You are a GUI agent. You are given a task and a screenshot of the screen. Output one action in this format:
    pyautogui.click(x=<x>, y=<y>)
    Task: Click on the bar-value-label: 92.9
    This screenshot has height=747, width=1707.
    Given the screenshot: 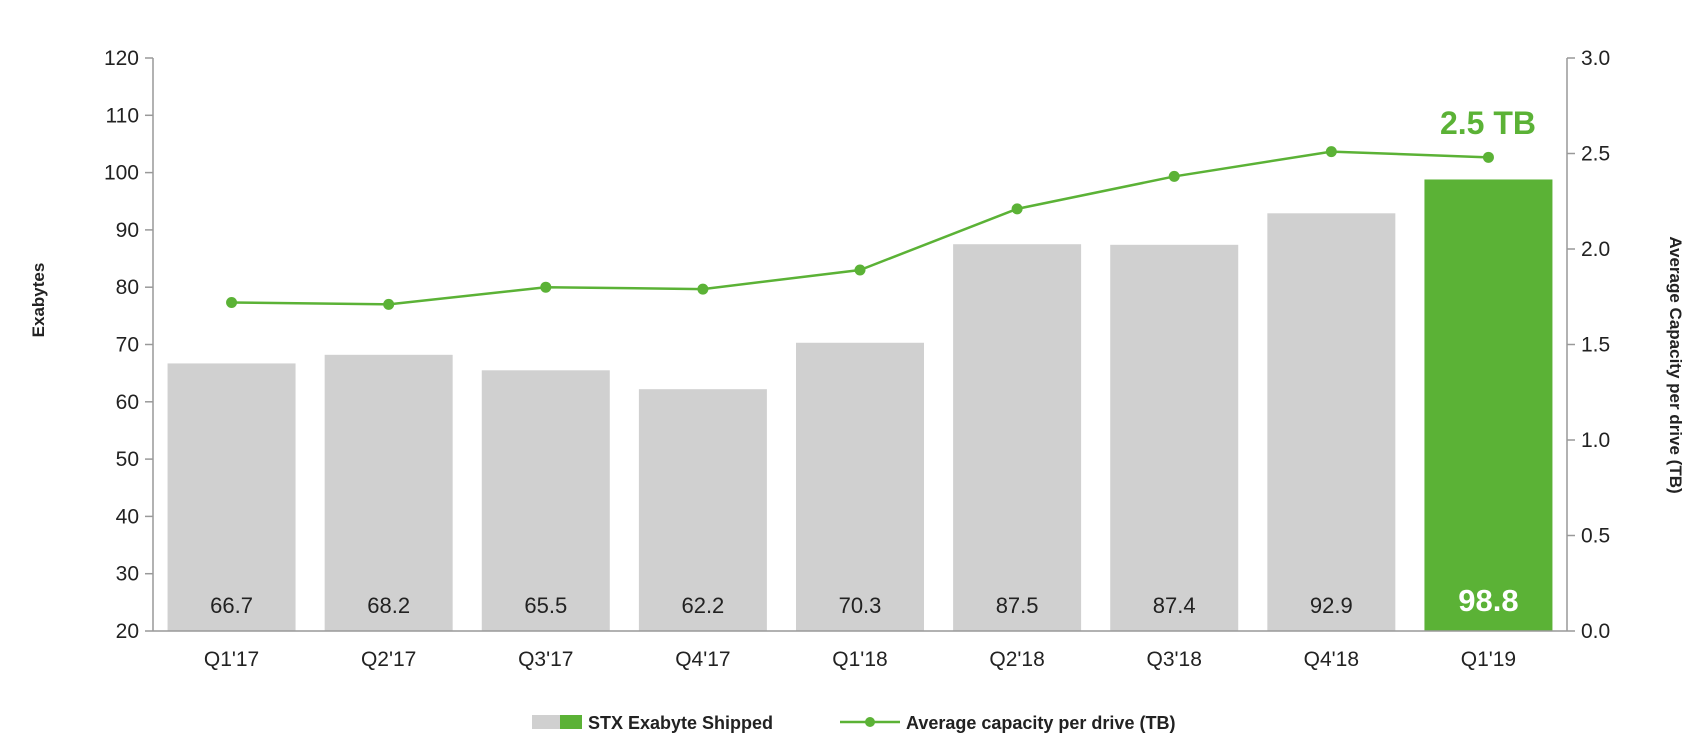 What is the action you would take?
    pyautogui.click(x=1331, y=605)
    